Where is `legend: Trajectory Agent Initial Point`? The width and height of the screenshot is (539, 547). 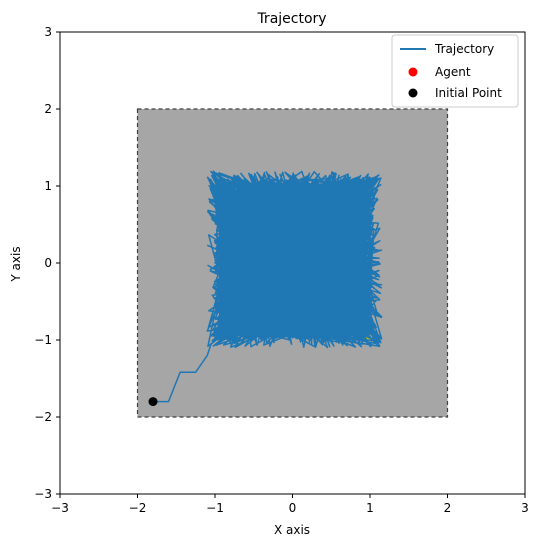 legend: Trajectory Agent Initial Point is located at coordinates (455, 71).